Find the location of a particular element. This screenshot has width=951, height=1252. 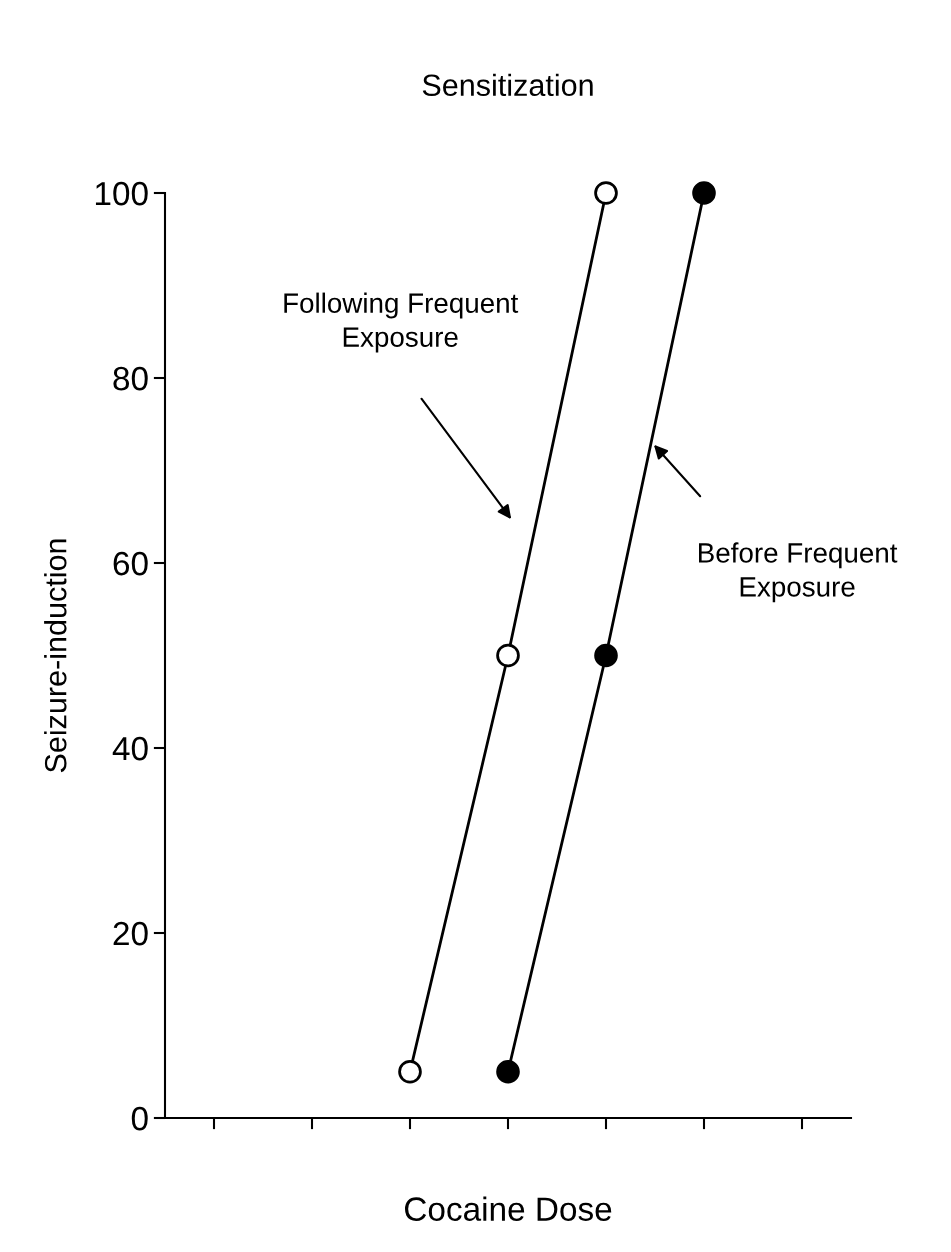

y-tick-label: 40 is located at coordinates (130, 748).